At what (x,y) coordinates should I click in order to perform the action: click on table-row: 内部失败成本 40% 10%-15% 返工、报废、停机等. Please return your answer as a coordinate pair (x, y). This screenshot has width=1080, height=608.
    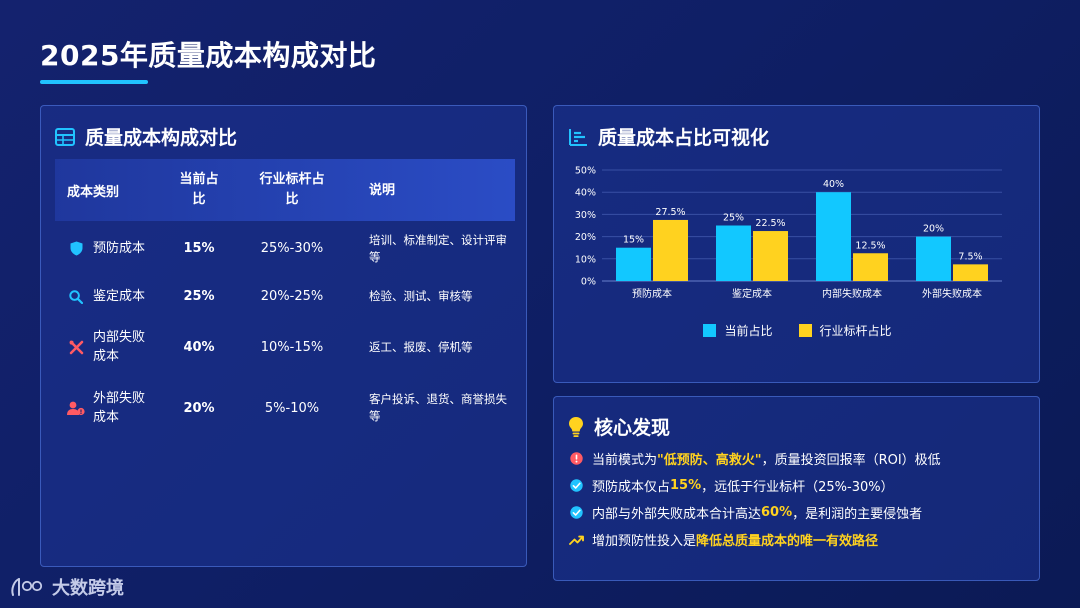
    Looking at the image, I should click on (285, 347).